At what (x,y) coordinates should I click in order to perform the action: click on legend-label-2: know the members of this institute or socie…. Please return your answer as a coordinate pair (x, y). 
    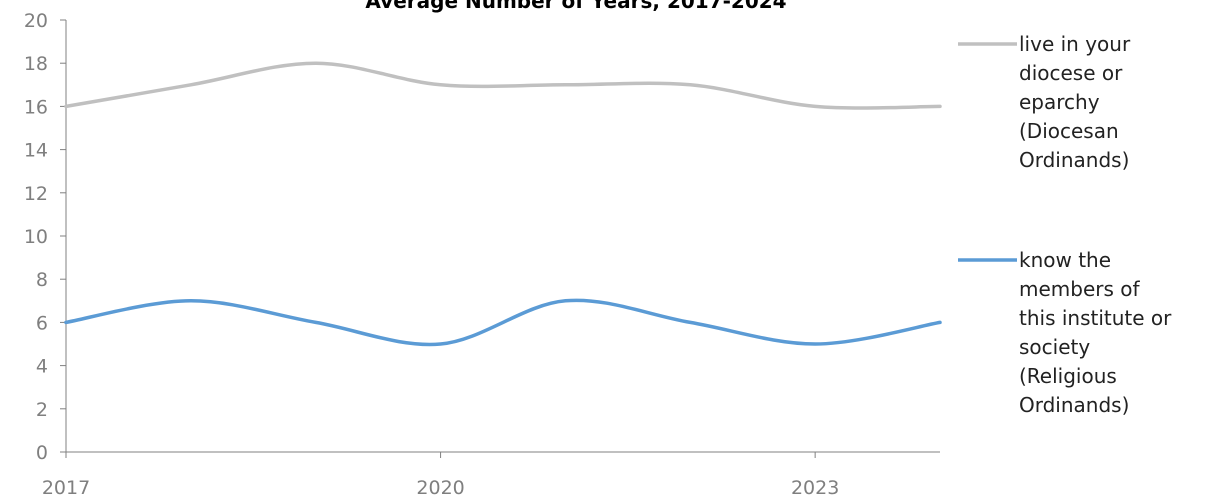
    Looking at the image, I should click on (1095, 332).